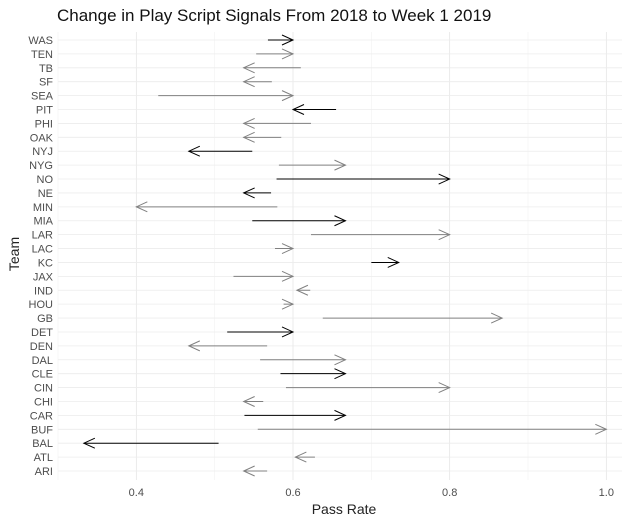 The width and height of the screenshot is (640, 522). What do you see at coordinates (42, 361) in the screenshot?
I see `y-tick-label: DAL` at bounding box center [42, 361].